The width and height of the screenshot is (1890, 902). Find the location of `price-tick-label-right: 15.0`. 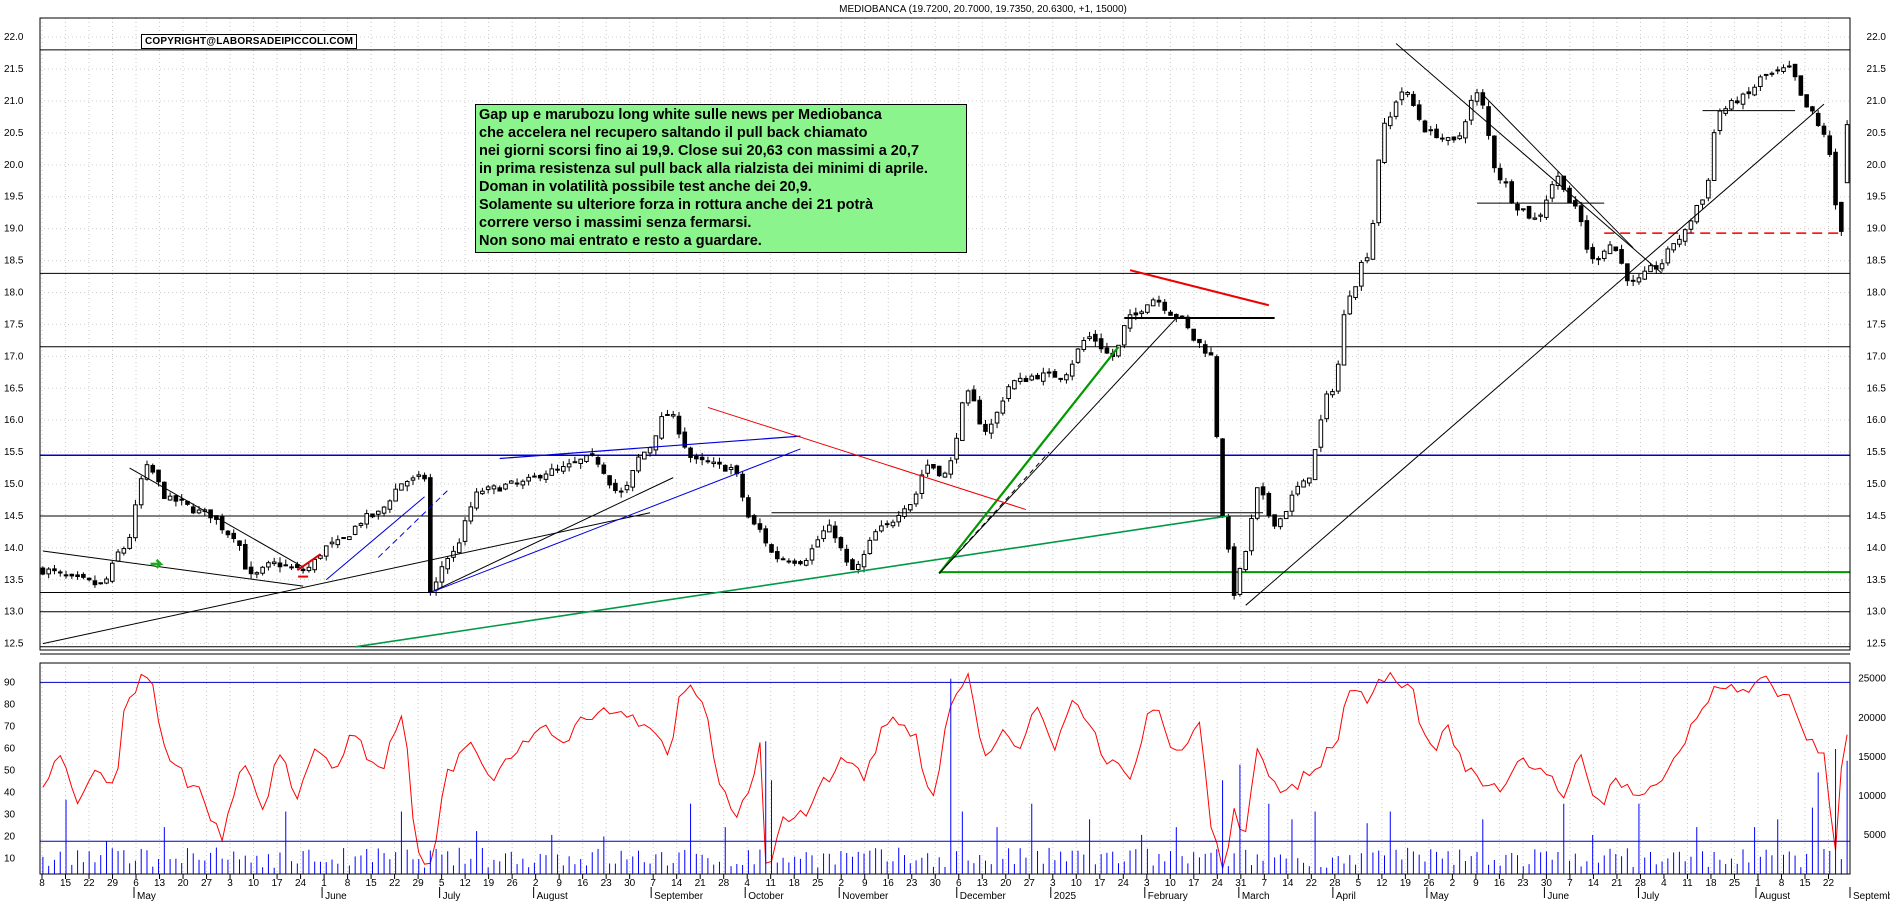

price-tick-label-right: 15.0 is located at coordinates (1877, 484).